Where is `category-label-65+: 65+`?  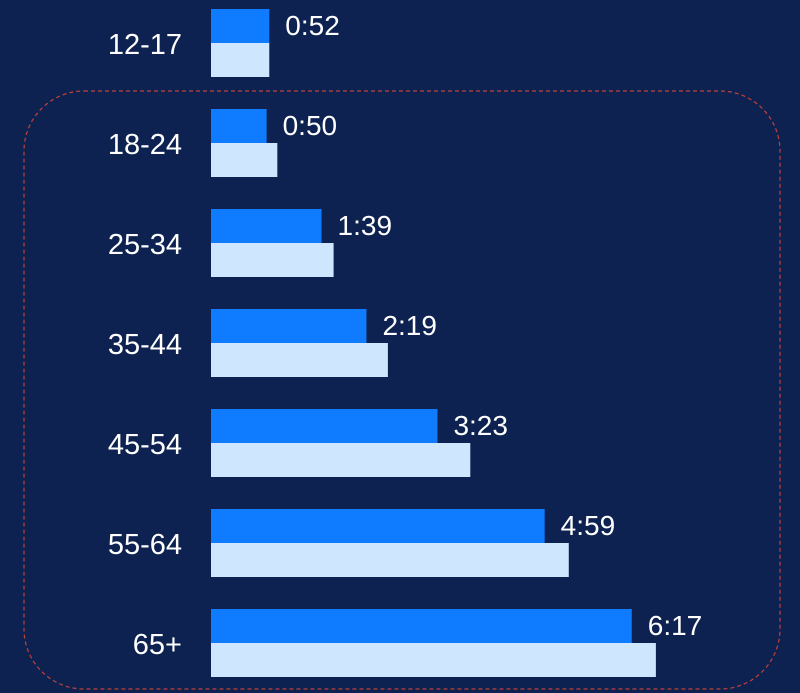
category-label-65+: 65+ is located at coordinates (157, 645).